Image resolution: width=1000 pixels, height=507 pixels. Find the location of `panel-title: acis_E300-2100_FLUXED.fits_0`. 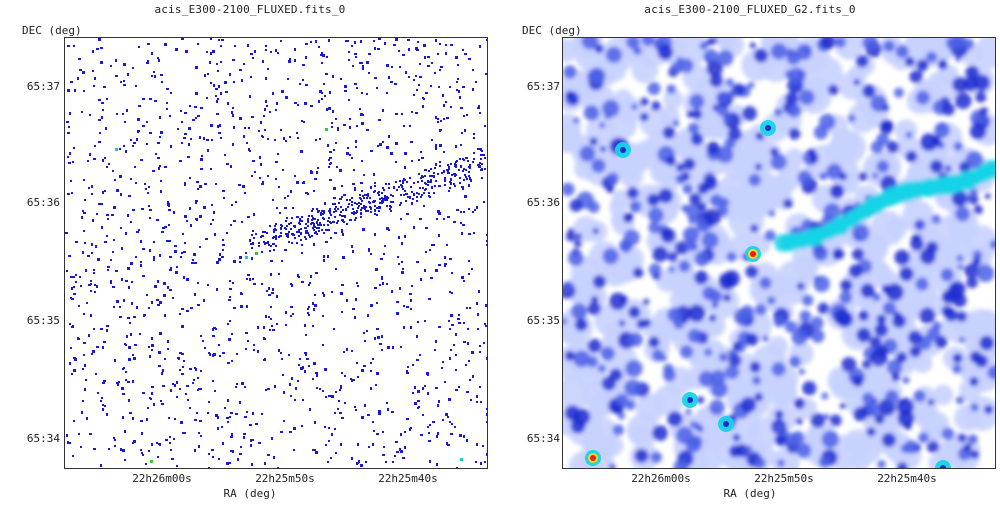

panel-title: acis_E300-2100_FLUXED.fits_0 is located at coordinates (250, 9).